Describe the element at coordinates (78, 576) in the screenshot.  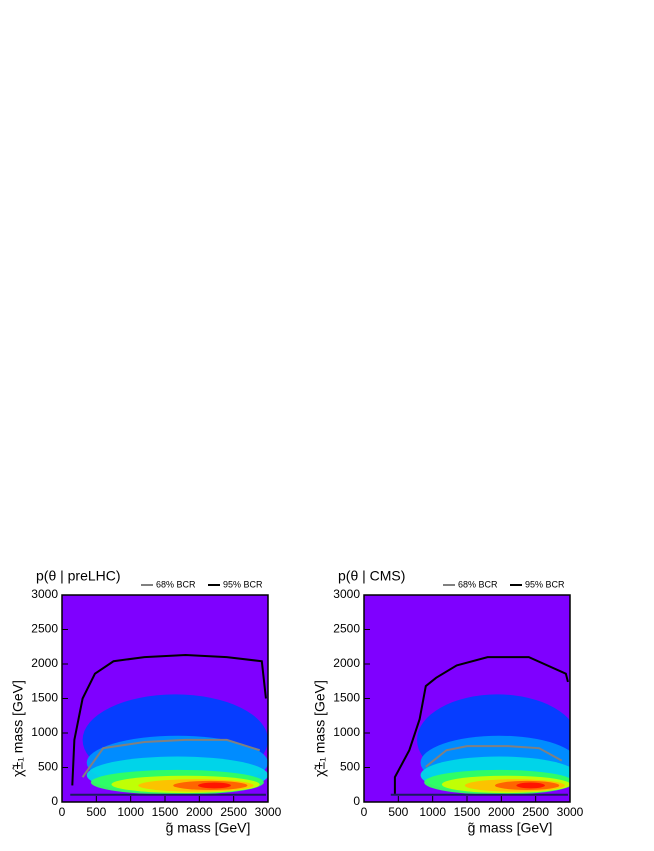
I see `chart-title: p(θ | preLHC)` at that location.